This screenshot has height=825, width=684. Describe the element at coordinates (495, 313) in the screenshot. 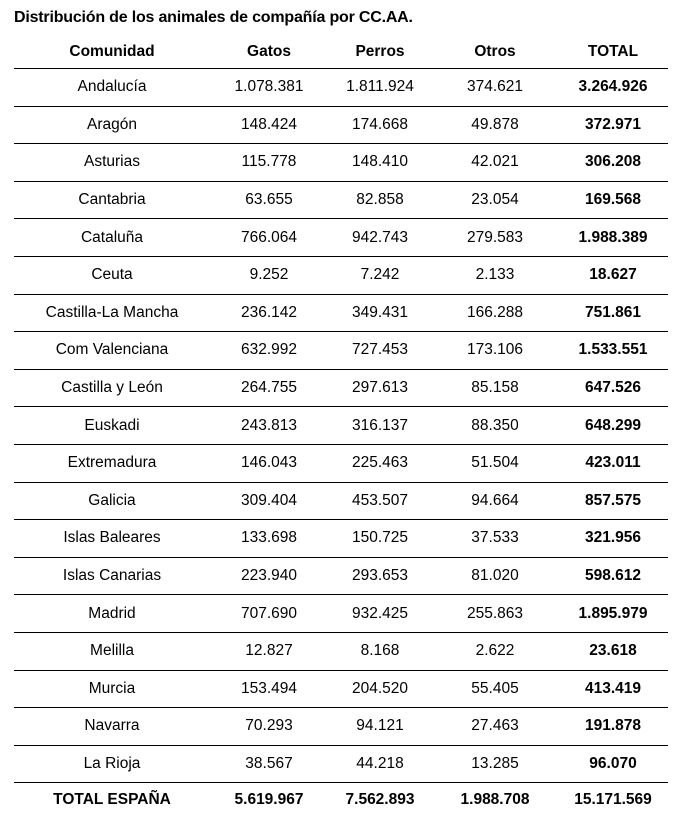

I see `cell-otros: 166.288` at that location.